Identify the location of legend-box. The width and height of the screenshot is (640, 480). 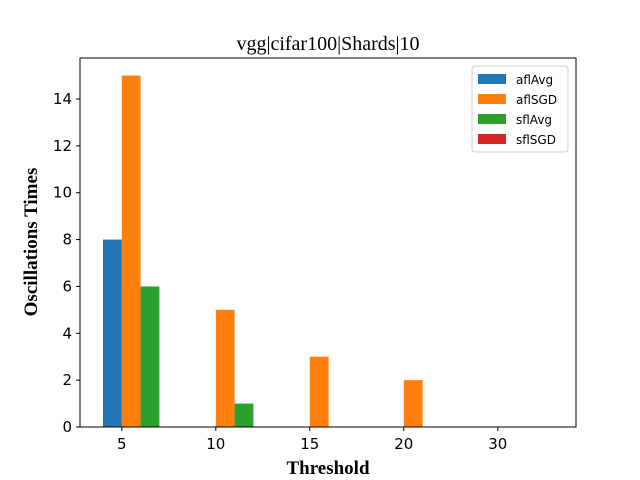
(520, 109).